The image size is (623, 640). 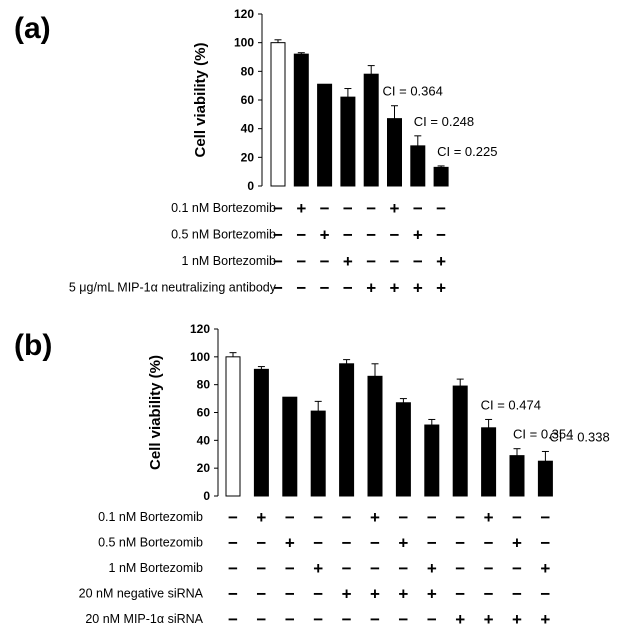 I want to click on panel-a-label: (a), so click(x=32, y=28).